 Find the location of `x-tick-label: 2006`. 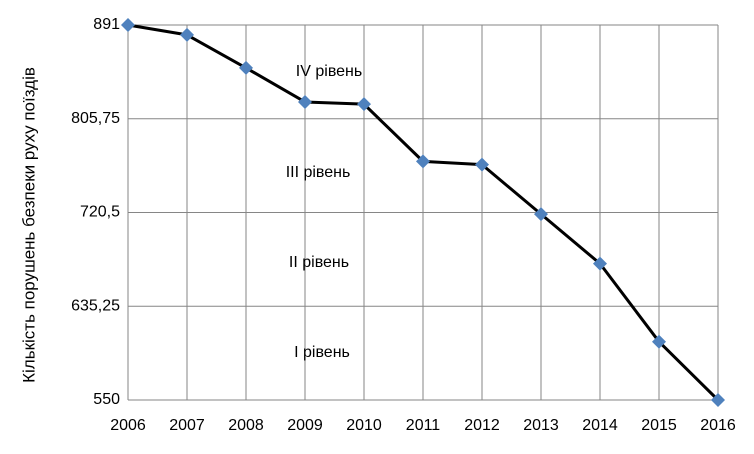

x-tick-label: 2006 is located at coordinates (128, 425).